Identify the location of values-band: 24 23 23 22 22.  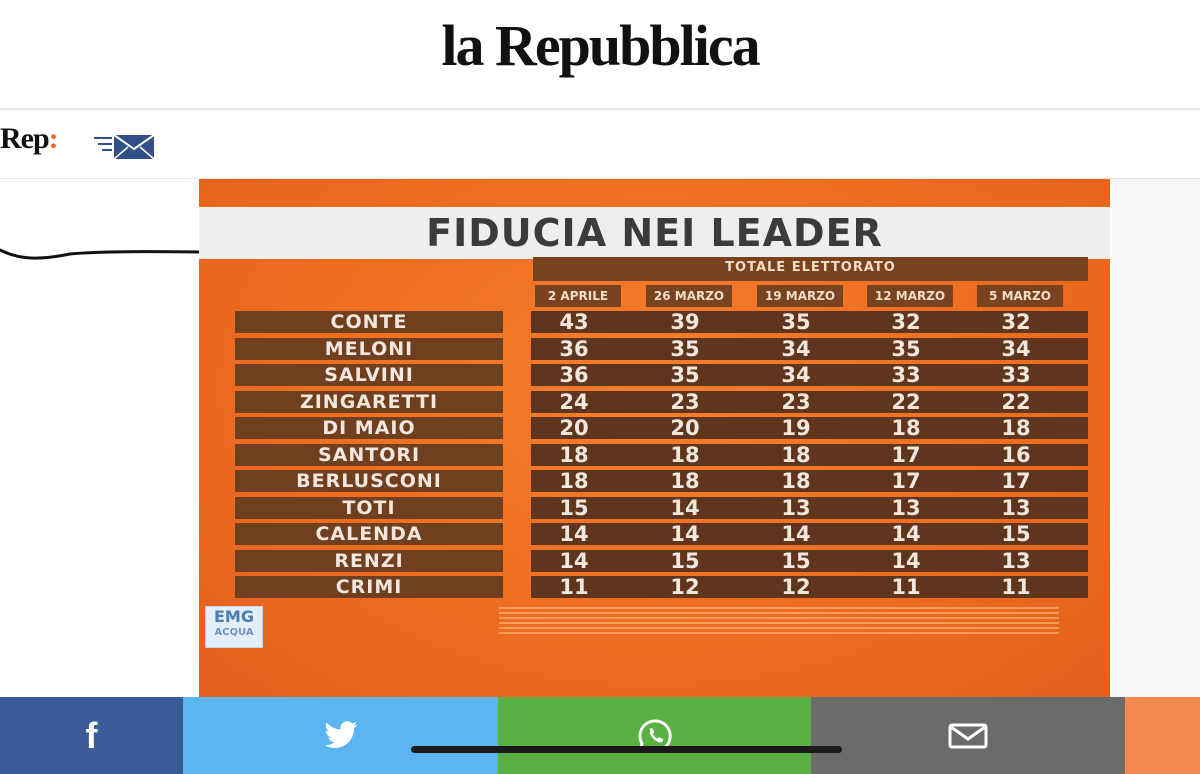
(809, 401).